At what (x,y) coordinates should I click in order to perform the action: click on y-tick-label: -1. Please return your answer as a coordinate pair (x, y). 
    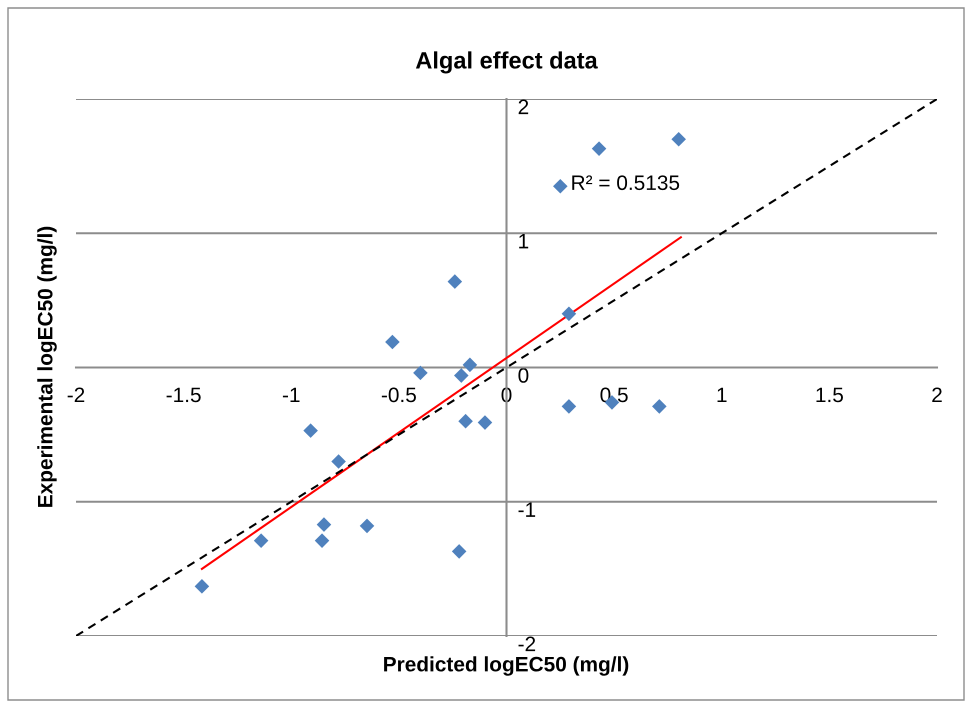
    Looking at the image, I should click on (527, 509).